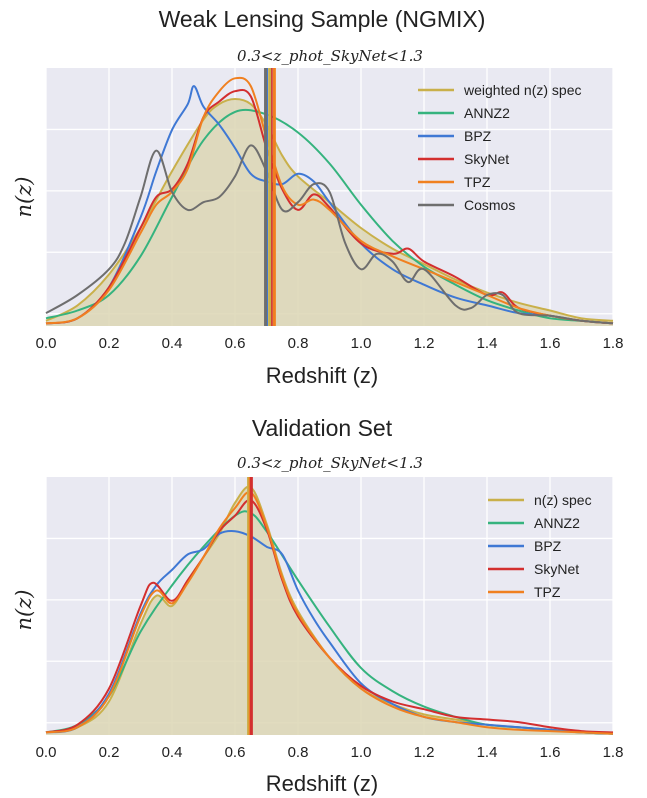 The width and height of the screenshot is (647, 798). What do you see at coordinates (322, 19) in the screenshot?
I see `panel-title: Weak Lensing Sample (NGMIX)` at bounding box center [322, 19].